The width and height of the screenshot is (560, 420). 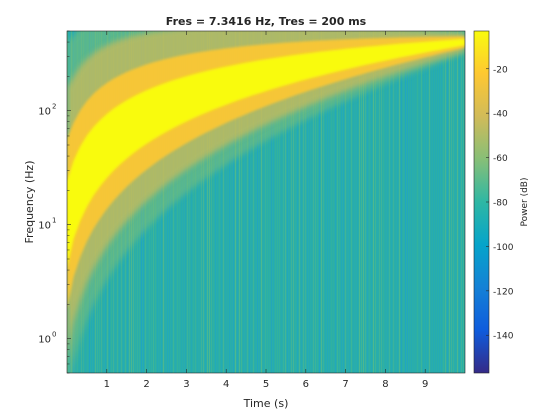 I want to click on chart-title: Fres = 7.3416 Hz, Tres = 200 ms, so click(x=266, y=21).